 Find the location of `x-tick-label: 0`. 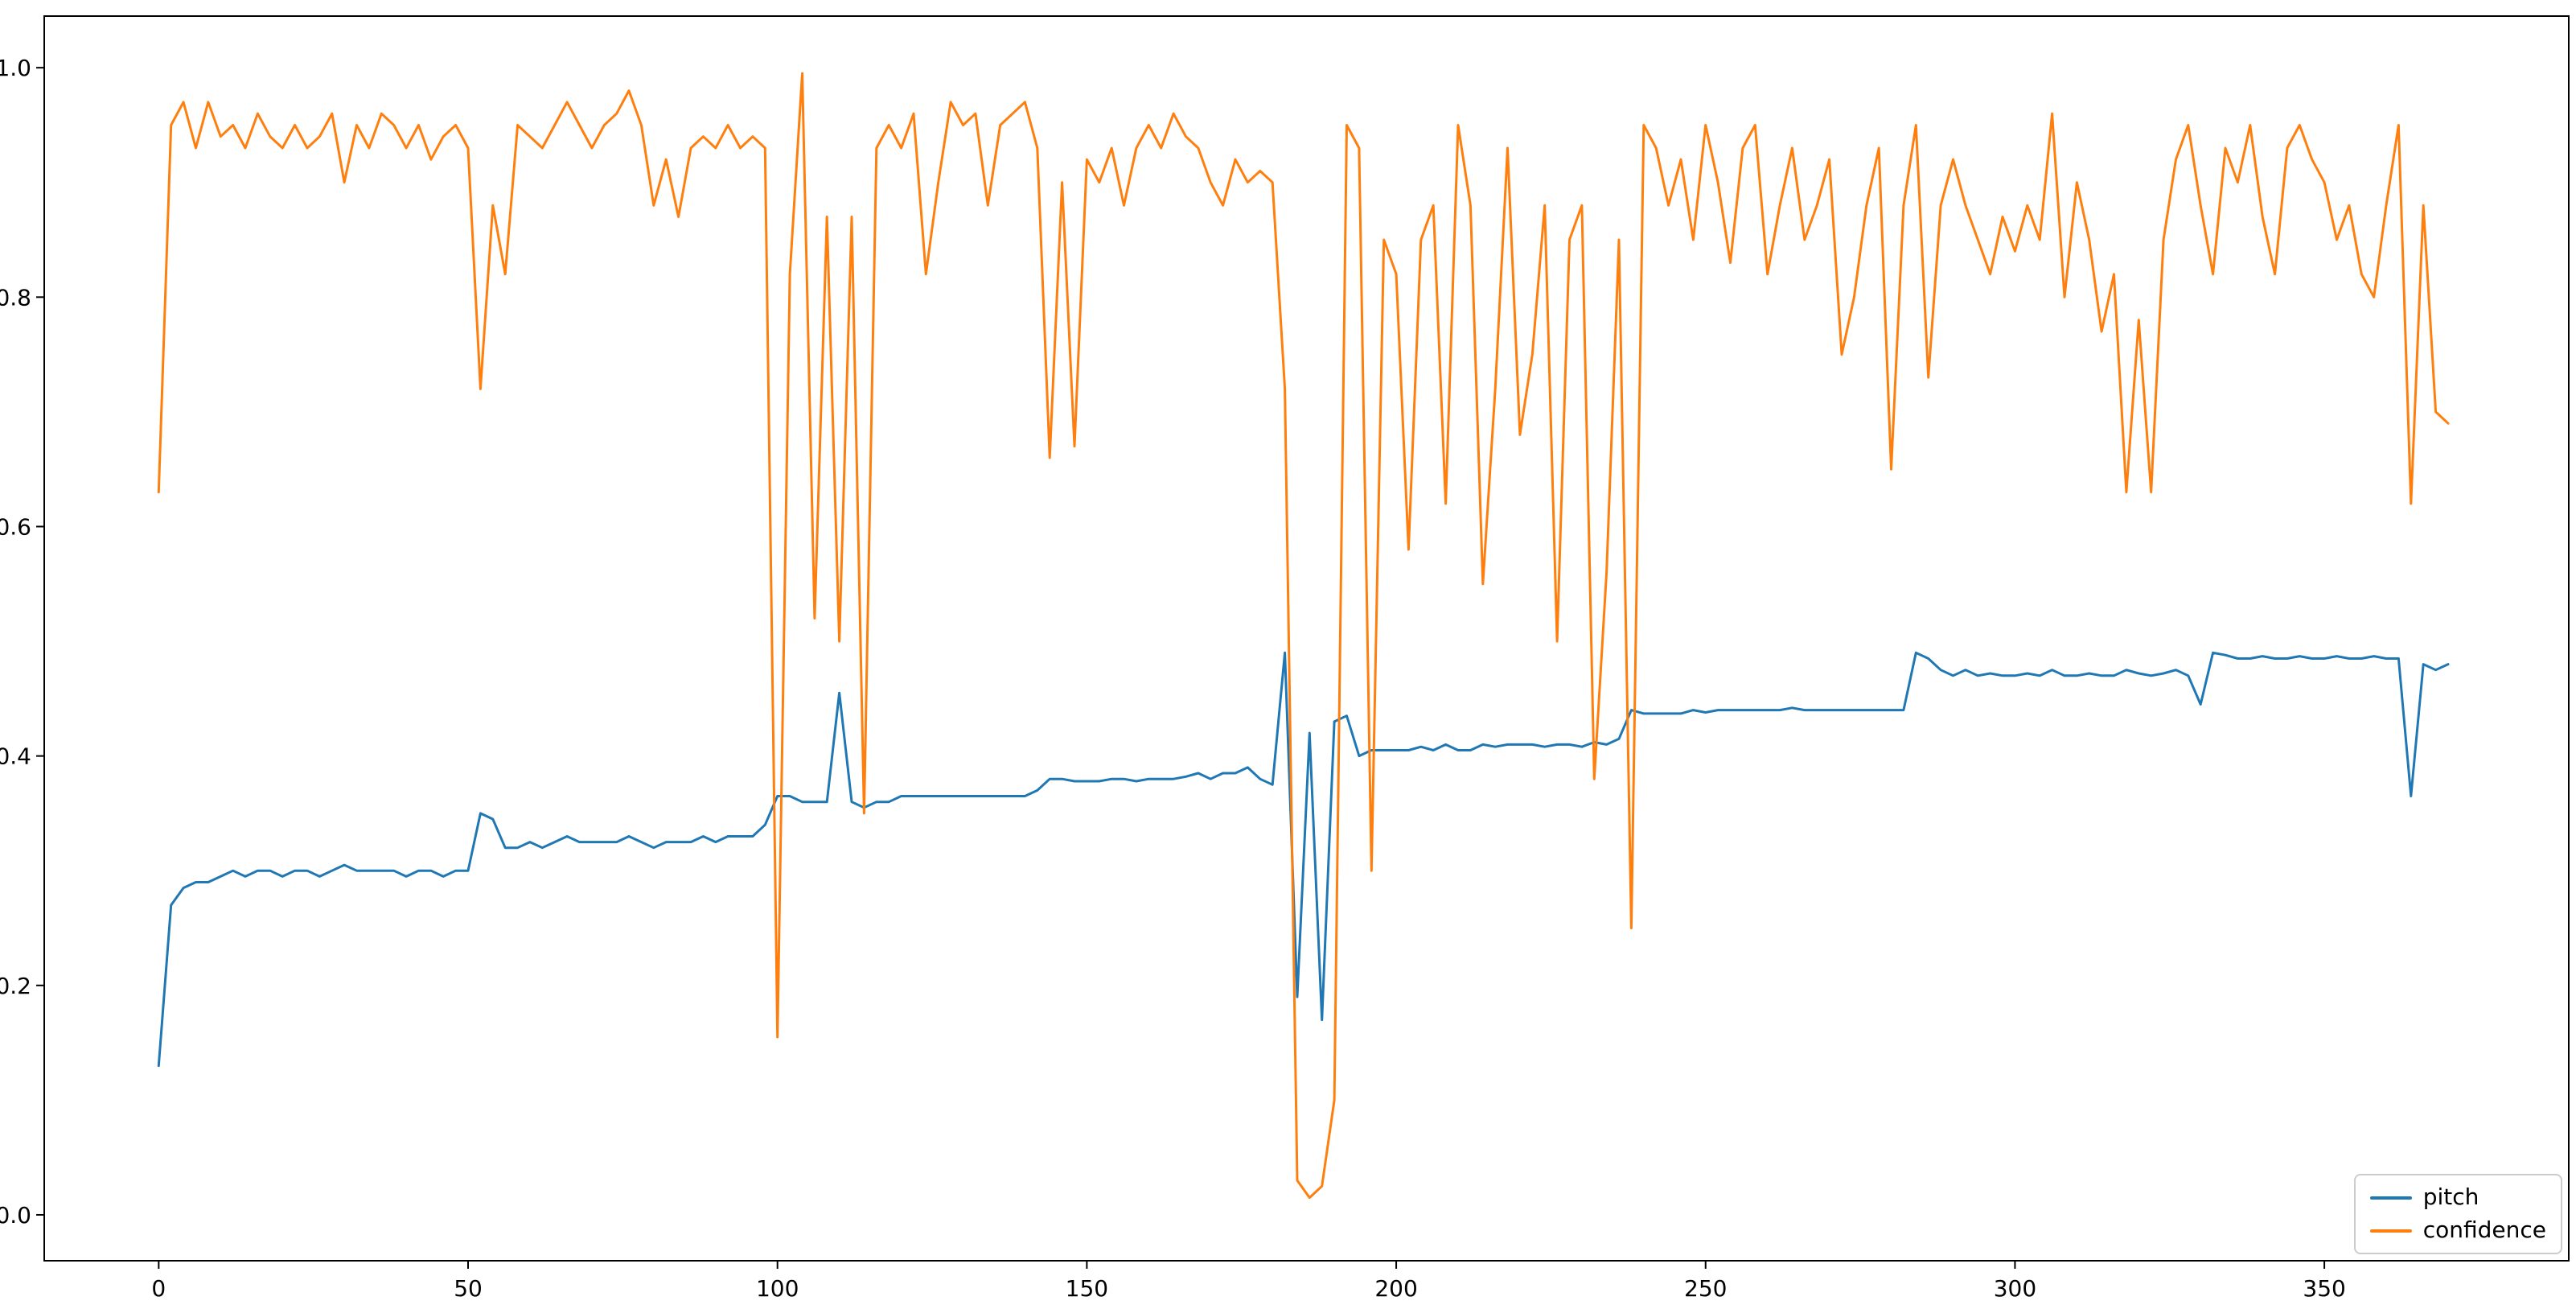

x-tick-label: 0 is located at coordinates (158, 1288).